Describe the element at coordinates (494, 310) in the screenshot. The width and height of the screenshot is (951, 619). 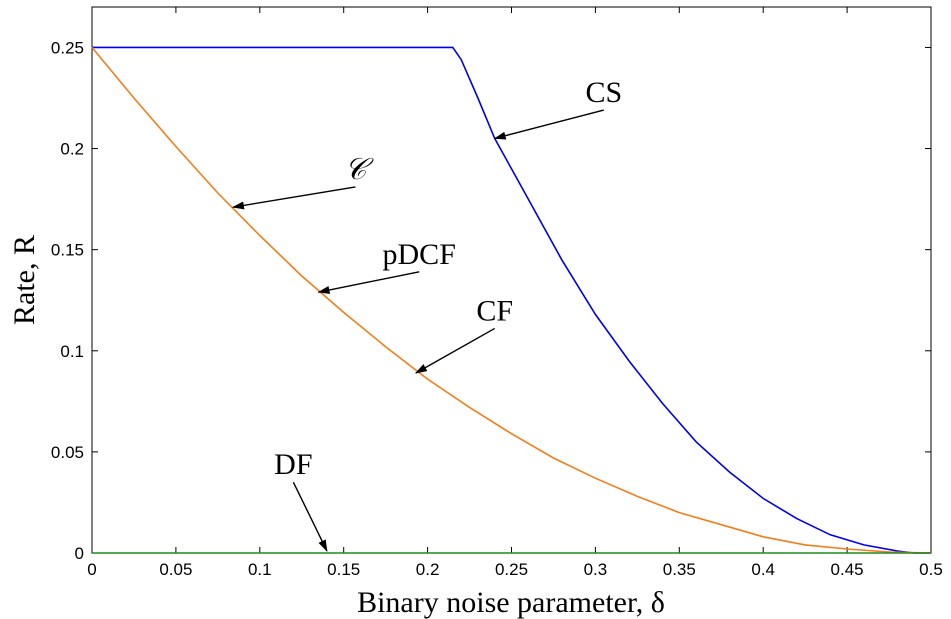
I see `annotation-label: CF` at that location.